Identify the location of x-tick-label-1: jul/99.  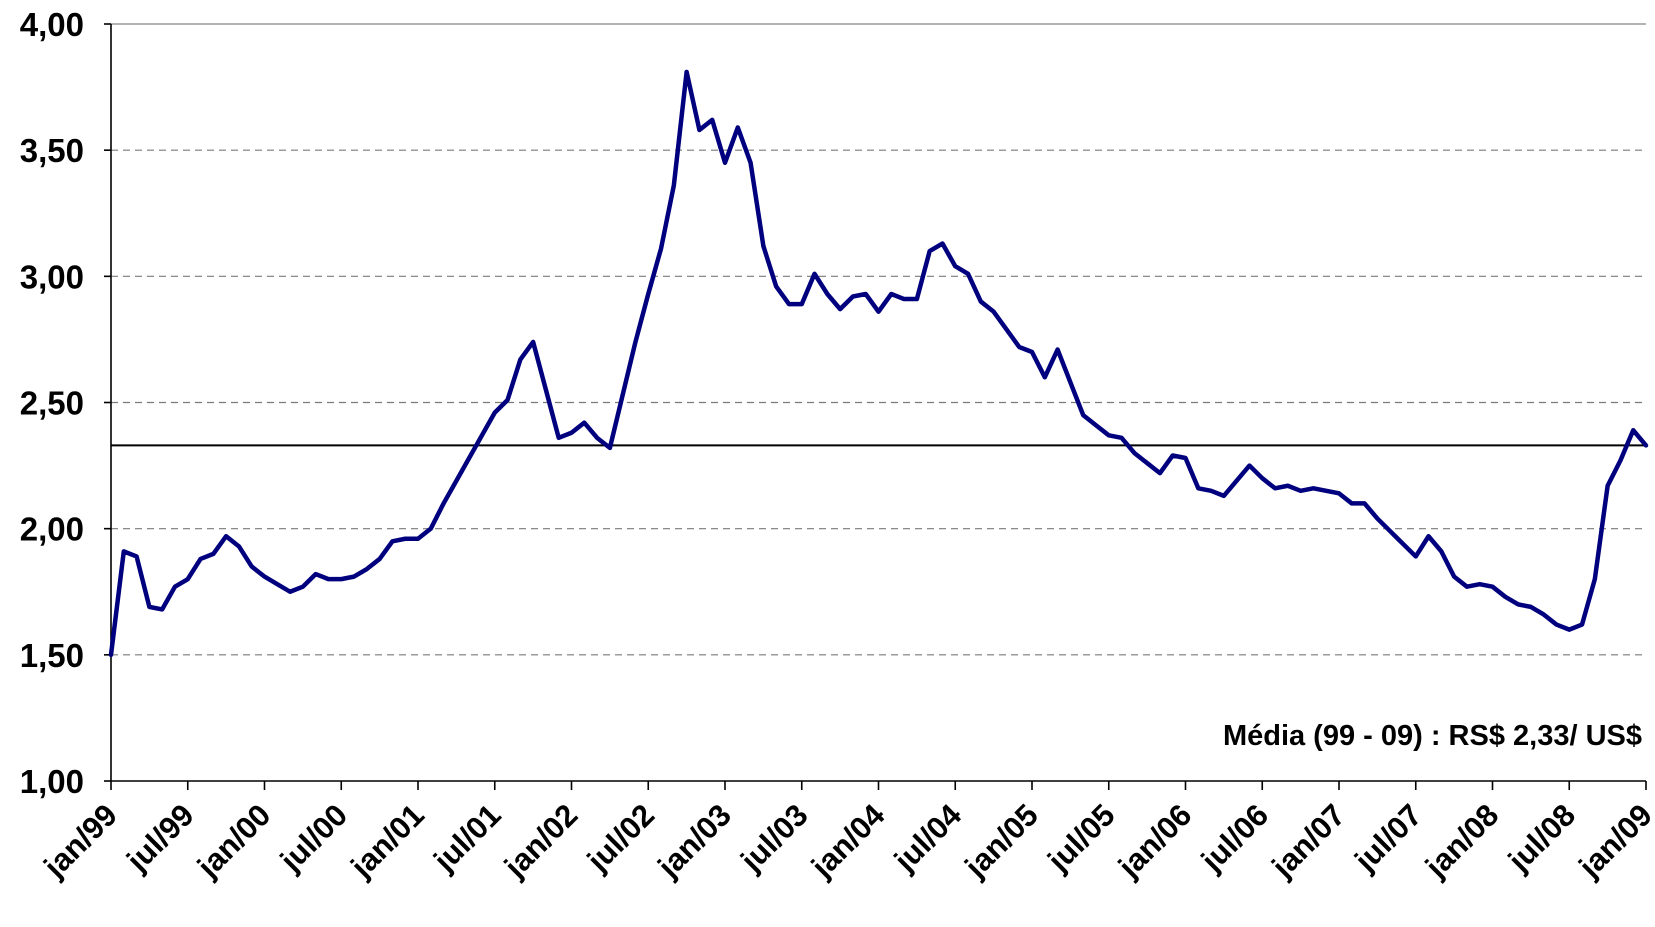
(160, 838).